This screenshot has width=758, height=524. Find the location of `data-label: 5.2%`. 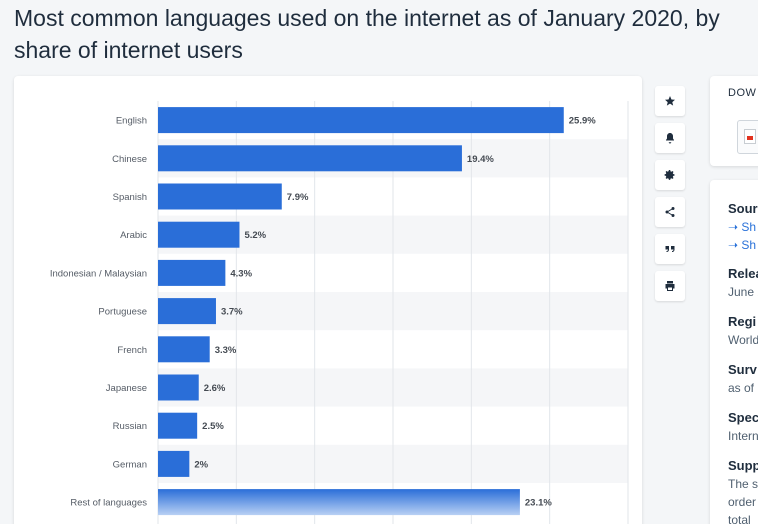

data-label: 5.2% is located at coordinates (255, 235).